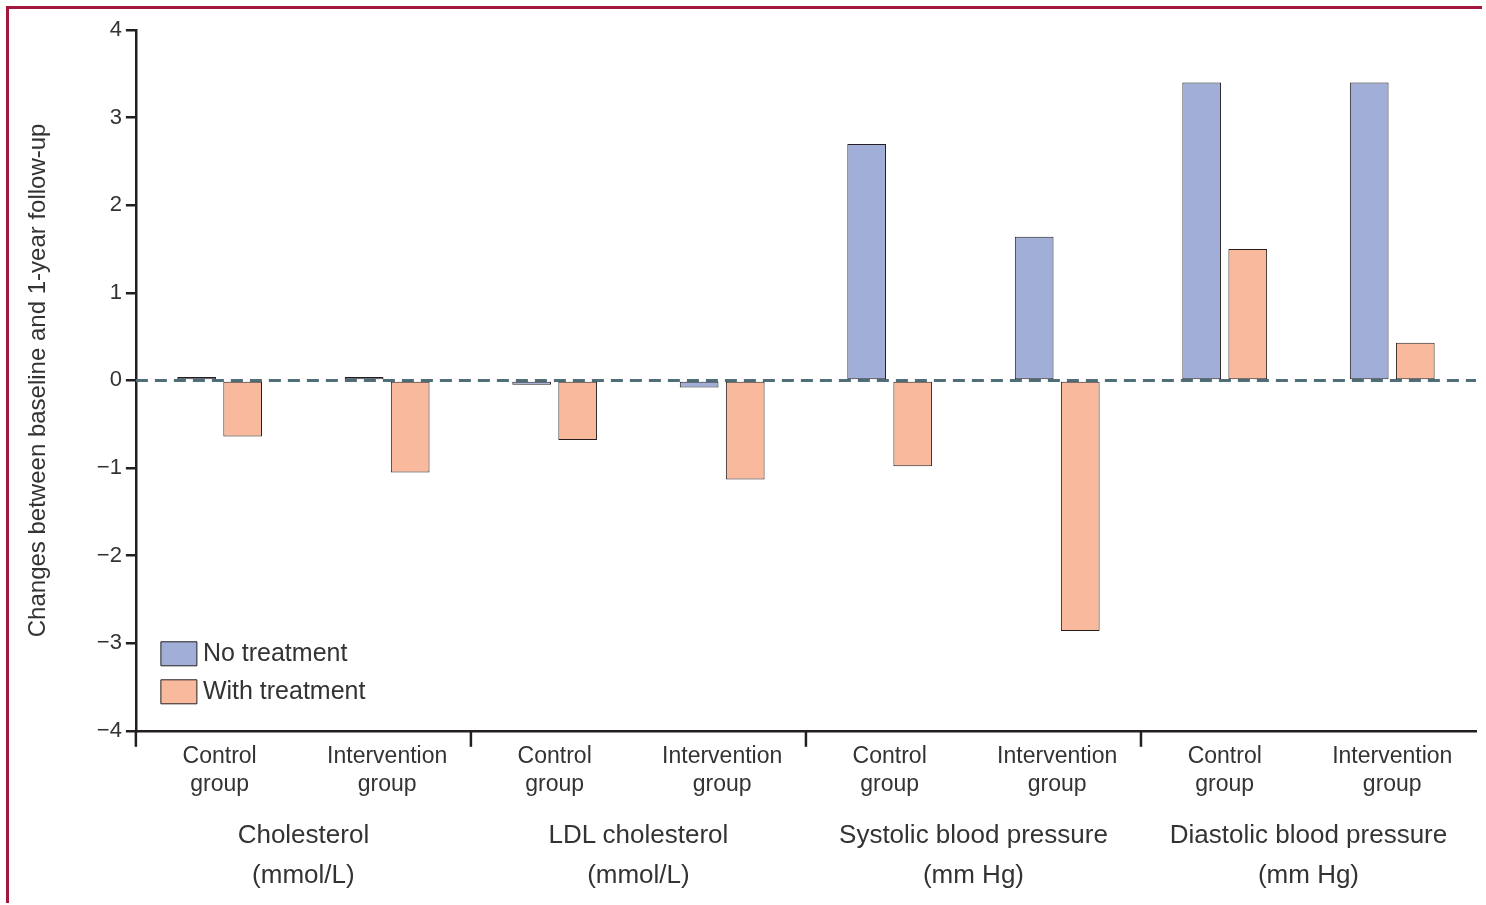 This screenshot has width=1486, height=905. What do you see at coordinates (109, 467) in the screenshot?
I see `y-tick-label: −1` at bounding box center [109, 467].